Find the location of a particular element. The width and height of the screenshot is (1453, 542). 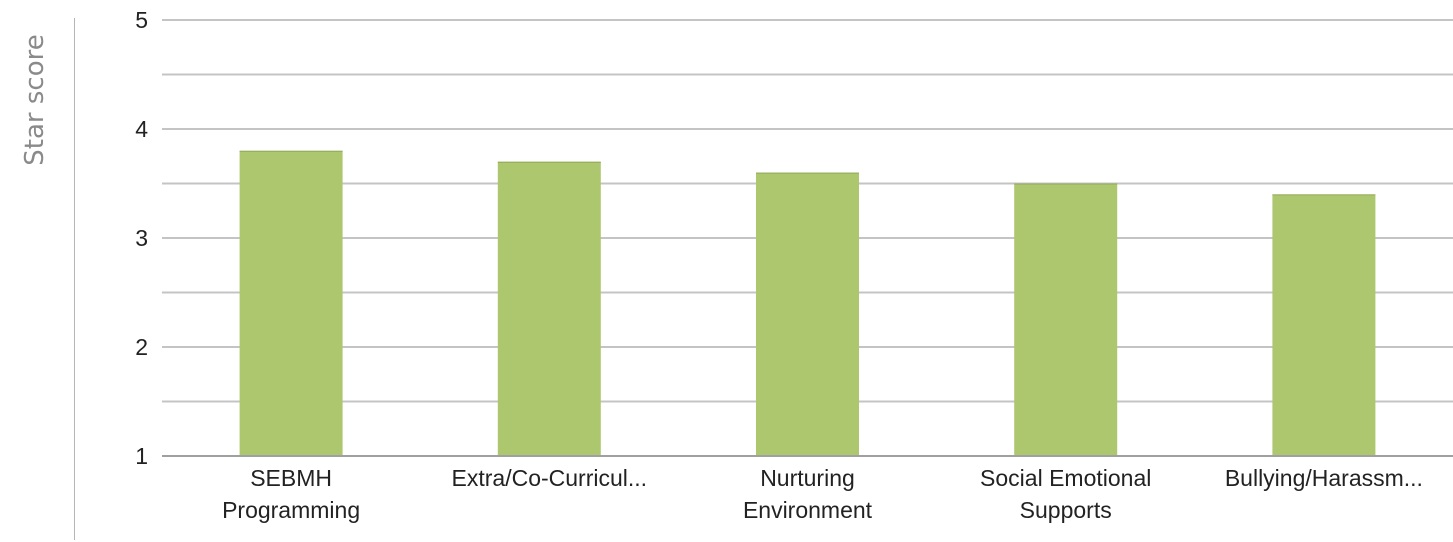

x-tick-label-line: Social Emotional is located at coordinates (1065, 478).